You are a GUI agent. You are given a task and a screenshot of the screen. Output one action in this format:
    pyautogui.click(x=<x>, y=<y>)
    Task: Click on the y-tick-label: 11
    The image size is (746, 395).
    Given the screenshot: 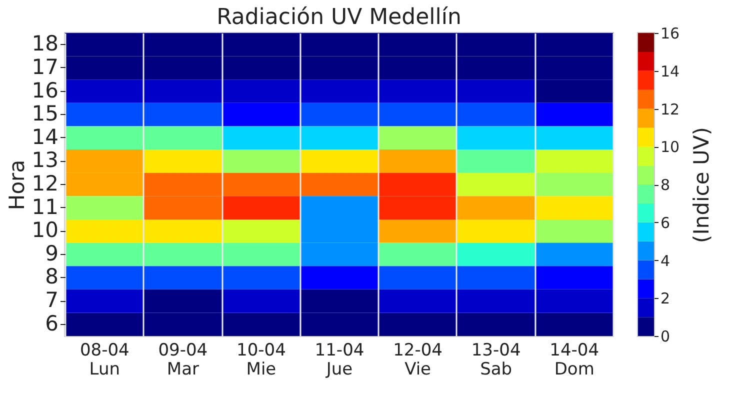 What is the action you would take?
    pyautogui.click(x=45, y=206)
    